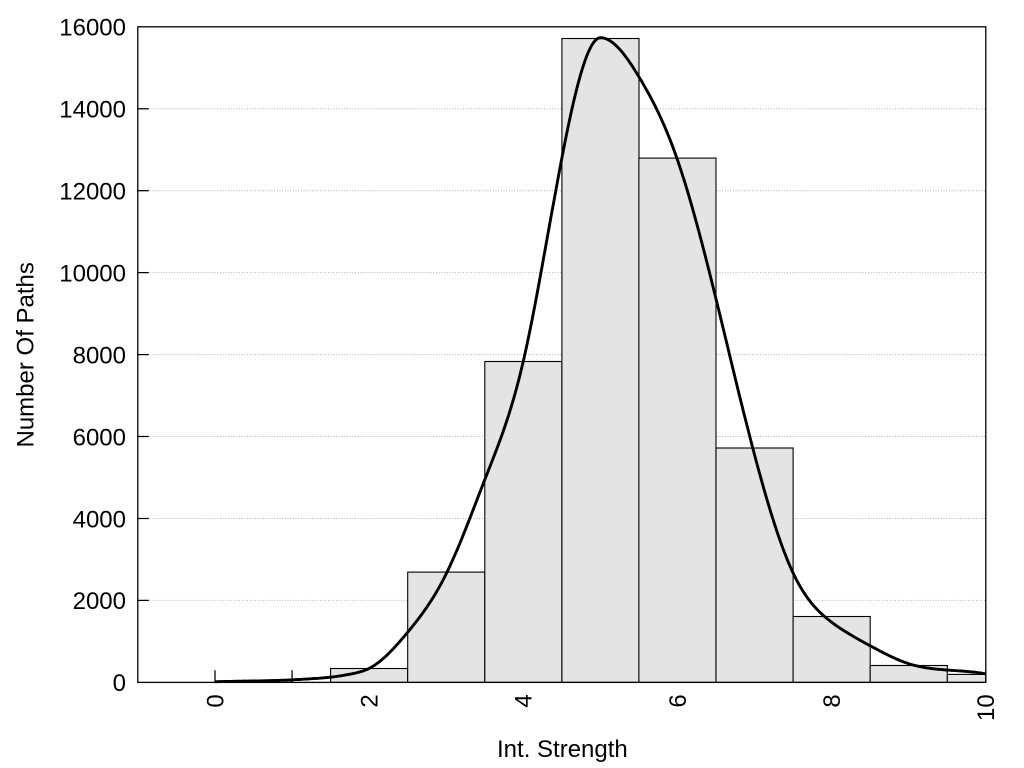 This screenshot has width=1024, height=768. What do you see at coordinates (92, 28) in the screenshot?
I see `svg-text: 16000` at bounding box center [92, 28].